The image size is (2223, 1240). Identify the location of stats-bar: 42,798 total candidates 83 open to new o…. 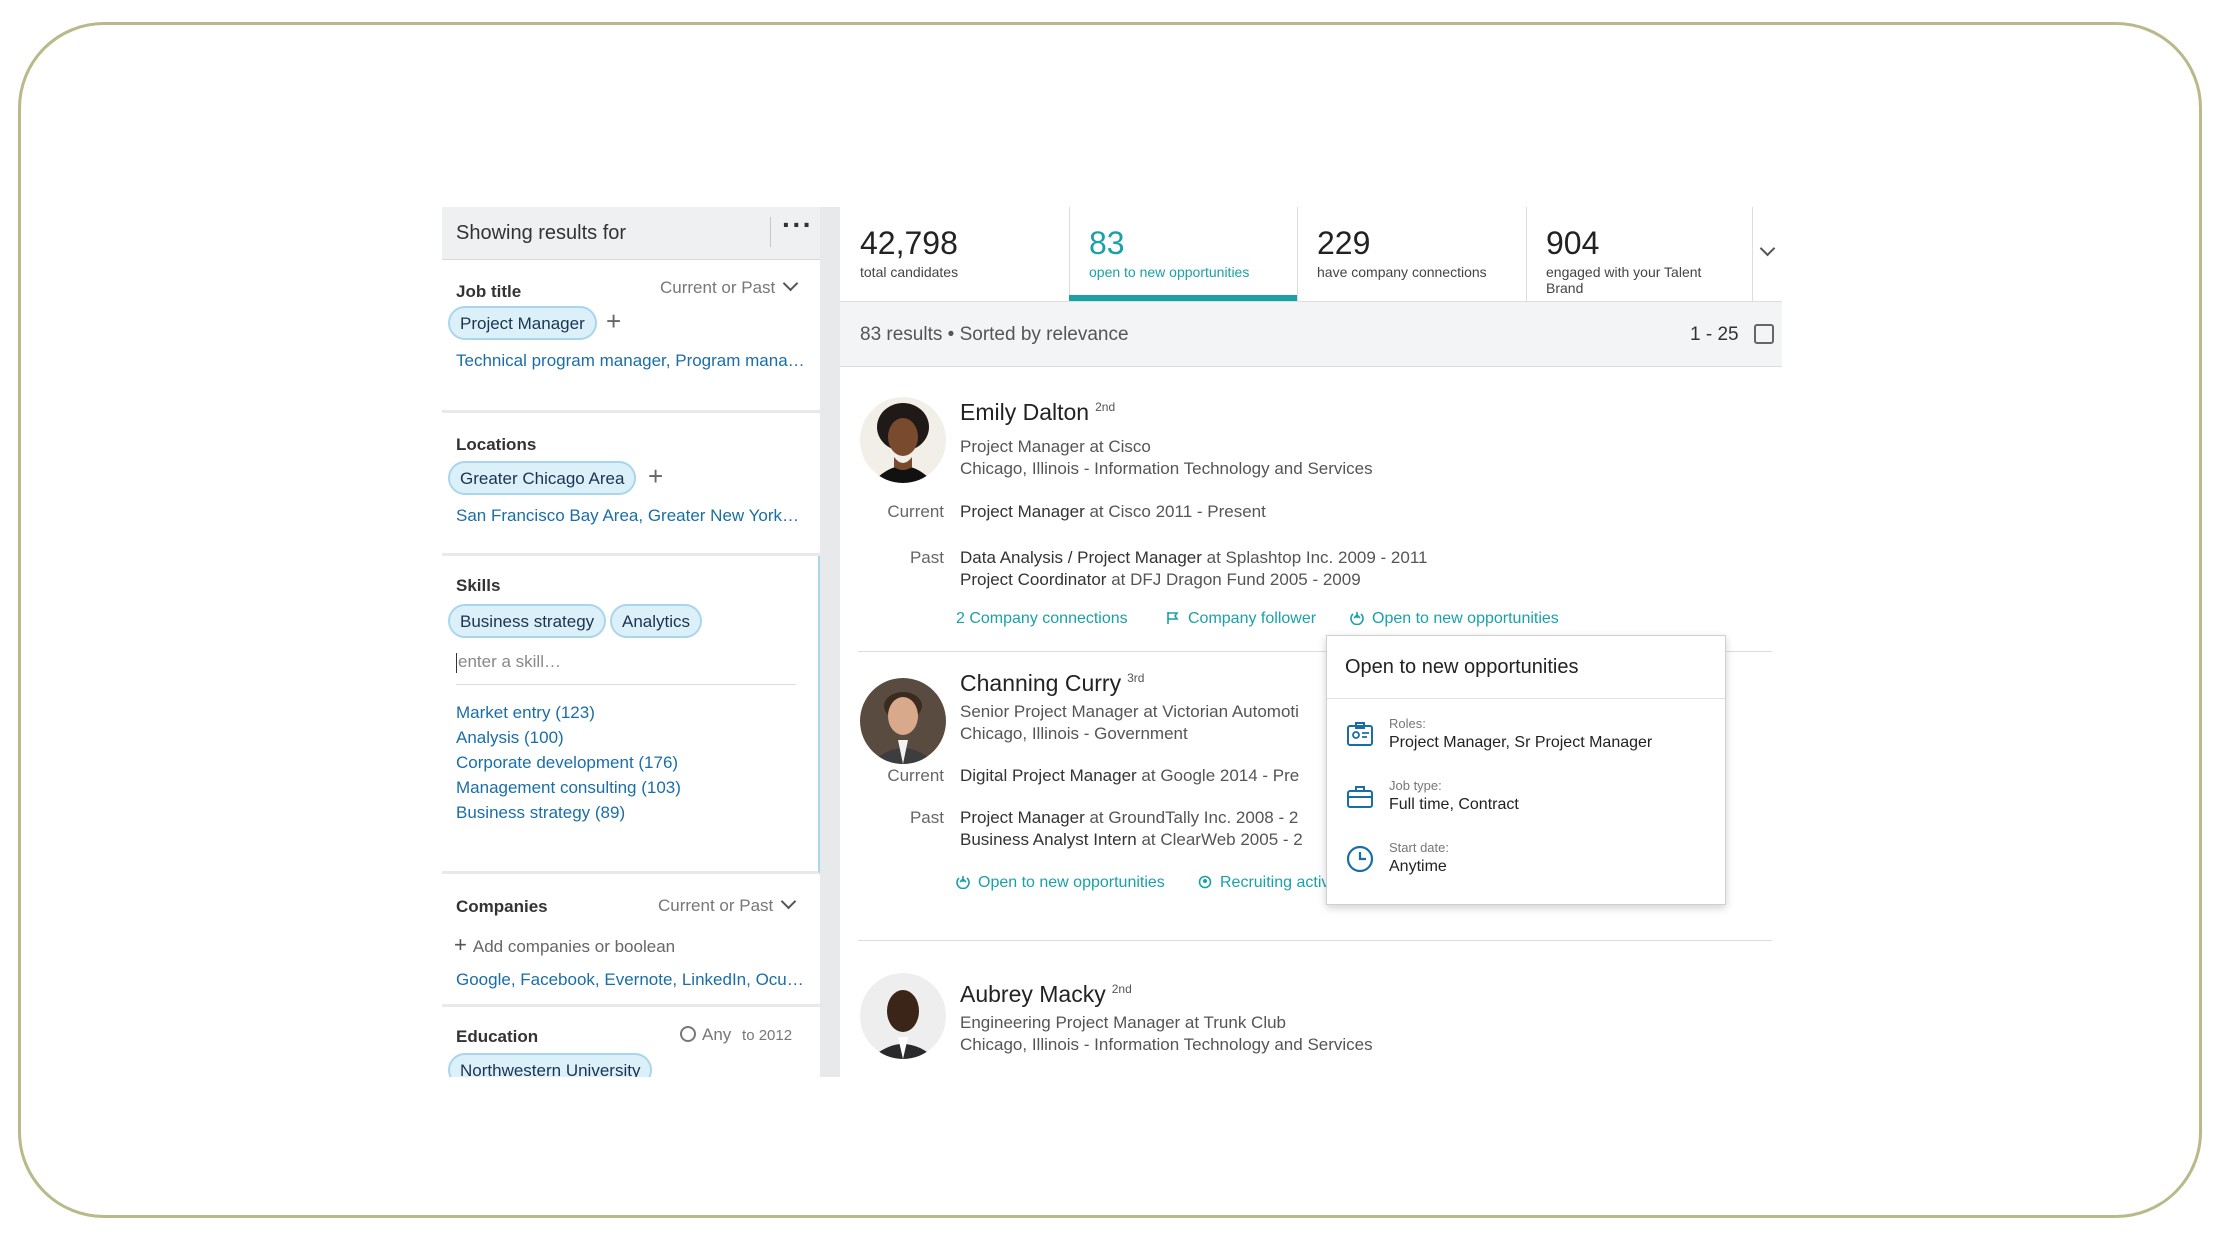
(1311, 254).